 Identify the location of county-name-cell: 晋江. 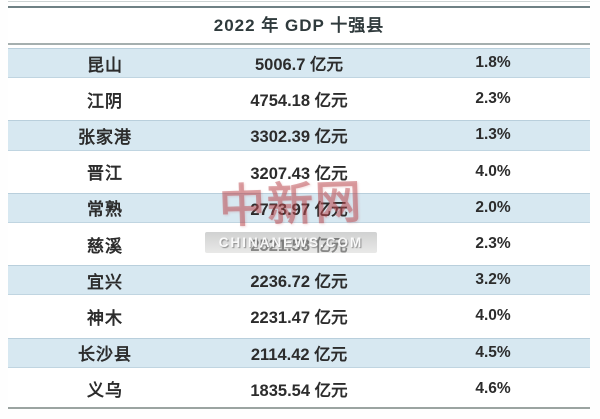
(105, 174).